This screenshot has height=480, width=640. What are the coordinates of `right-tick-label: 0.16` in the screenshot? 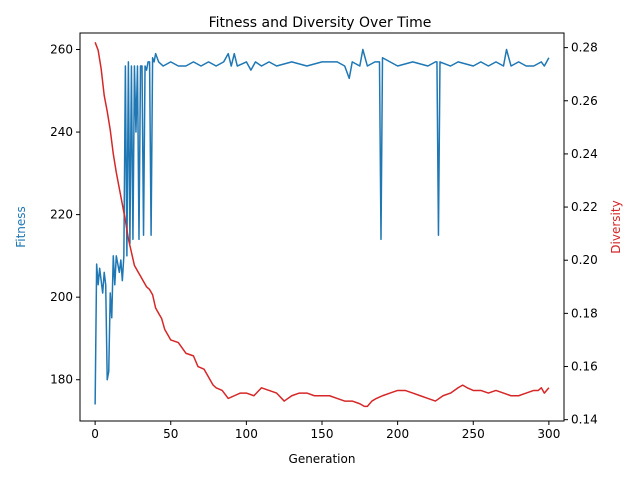 It's located at (584, 367).